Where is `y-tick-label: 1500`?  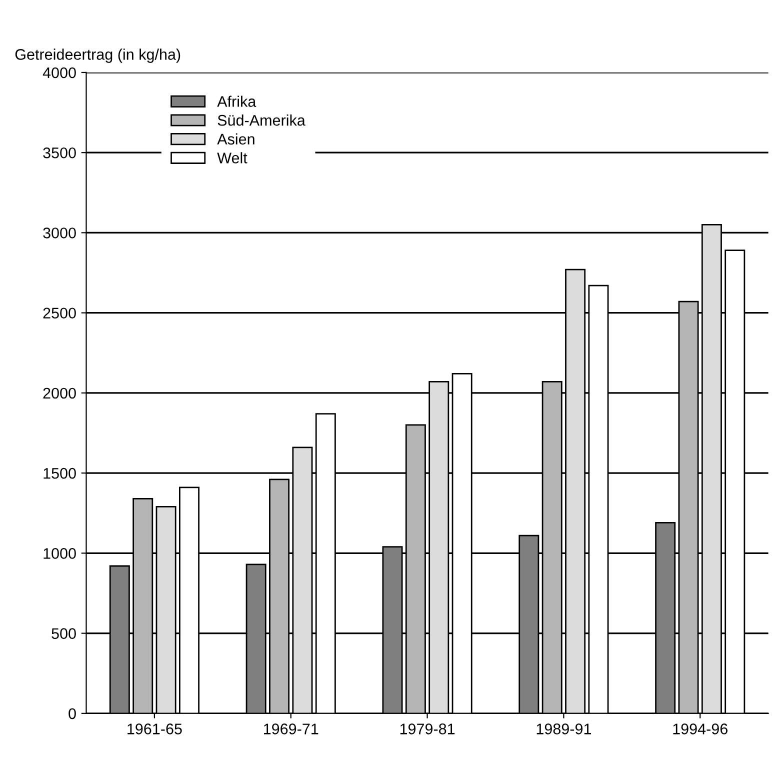
y-tick-label: 1500 is located at coordinates (60, 473).